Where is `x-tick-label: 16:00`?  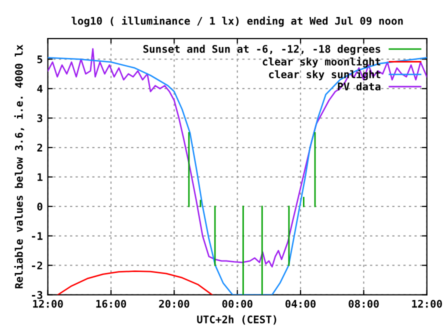 x-tick-label: 16:00 is located at coordinates (111, 304).